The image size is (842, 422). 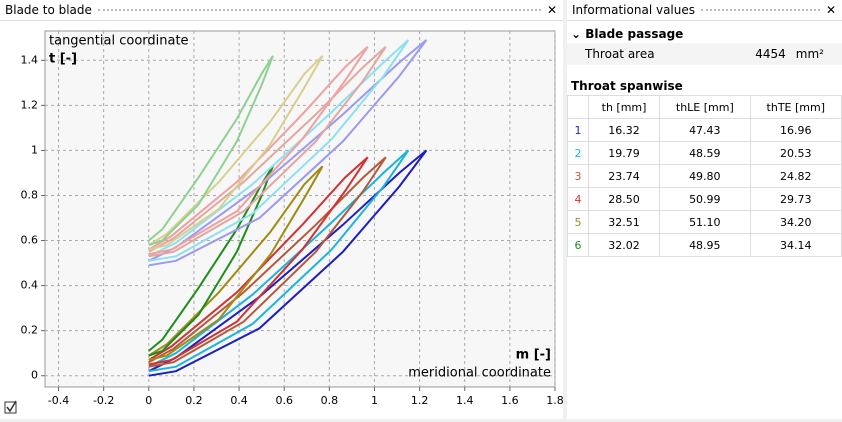 I want to click on section-title: Throat spanwise, so click(x=627, y=86).